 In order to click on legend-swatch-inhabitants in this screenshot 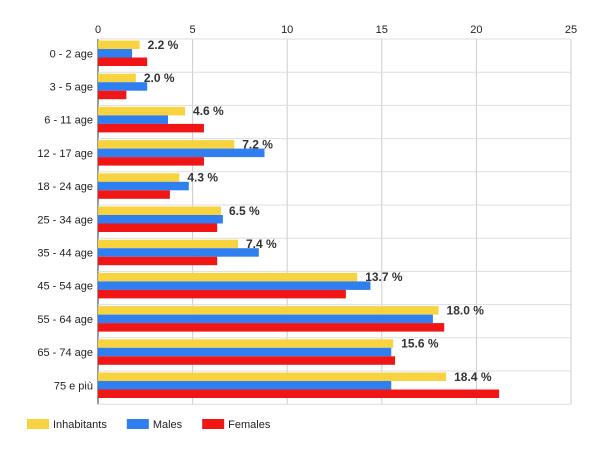, I will do `click(38, 424)`.